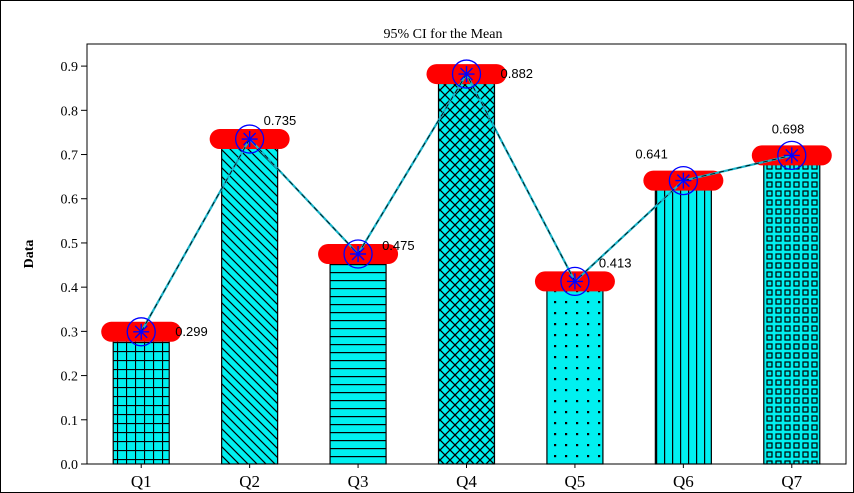 The image size is (854, 493). Describe the element at coordinates (517, 73) in the screenshot. I see `value-label-q4: 0.882` at that location.